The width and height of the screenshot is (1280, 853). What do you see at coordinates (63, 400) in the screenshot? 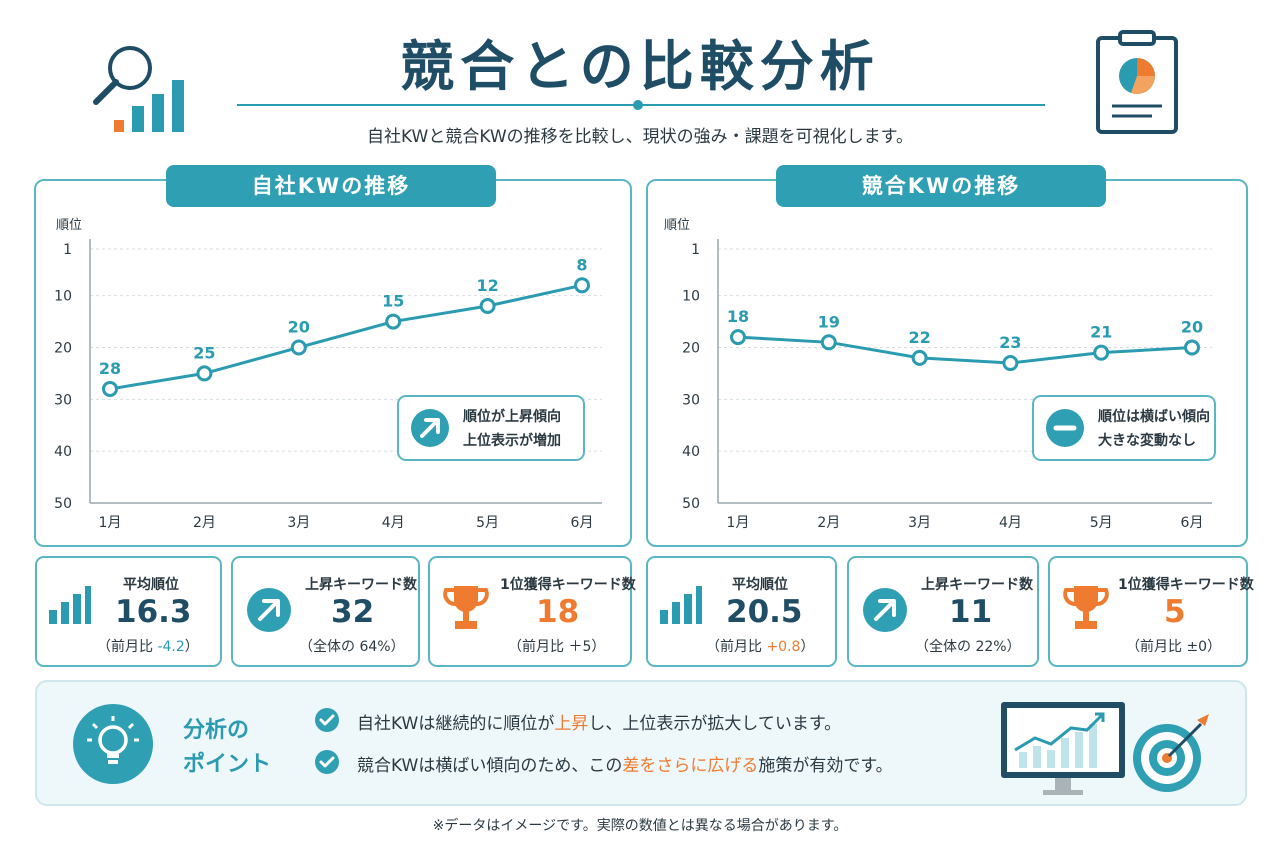
I see `own-y-tick-label: 30` at bounding box center [63, 400].